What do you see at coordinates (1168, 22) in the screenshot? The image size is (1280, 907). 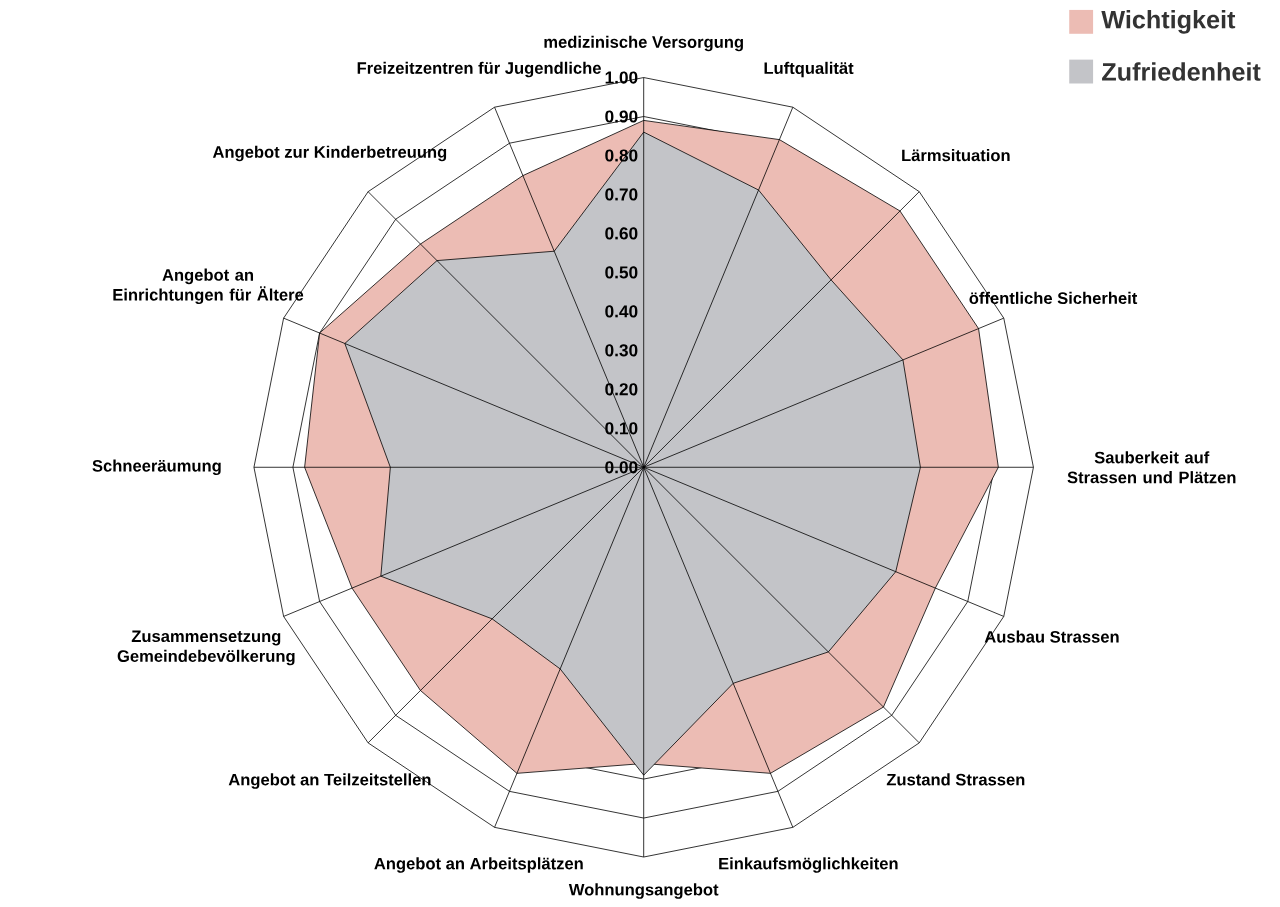 I see `legend-label: Wichtigkeit` at bounding box center [1168, 22].